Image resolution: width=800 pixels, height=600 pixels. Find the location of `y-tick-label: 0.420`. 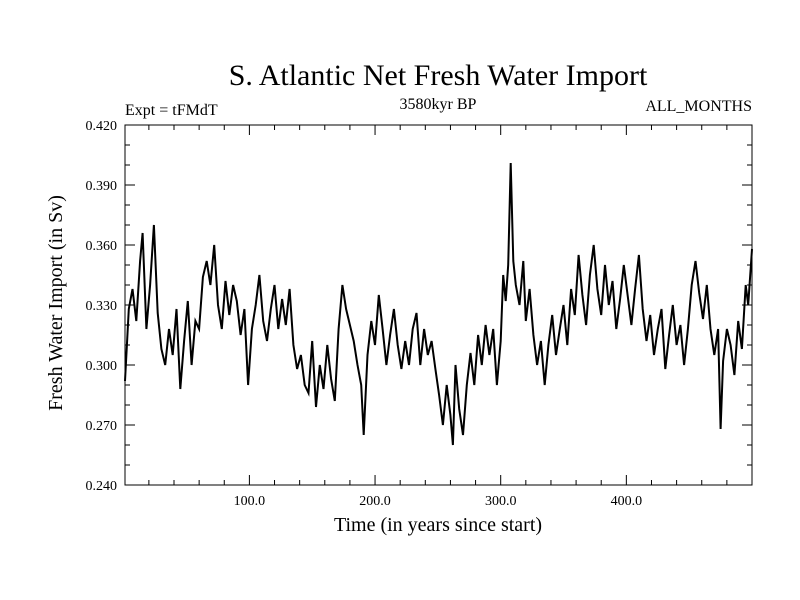

y-tick-label: 0.420 is located at coordinates (102, 126).